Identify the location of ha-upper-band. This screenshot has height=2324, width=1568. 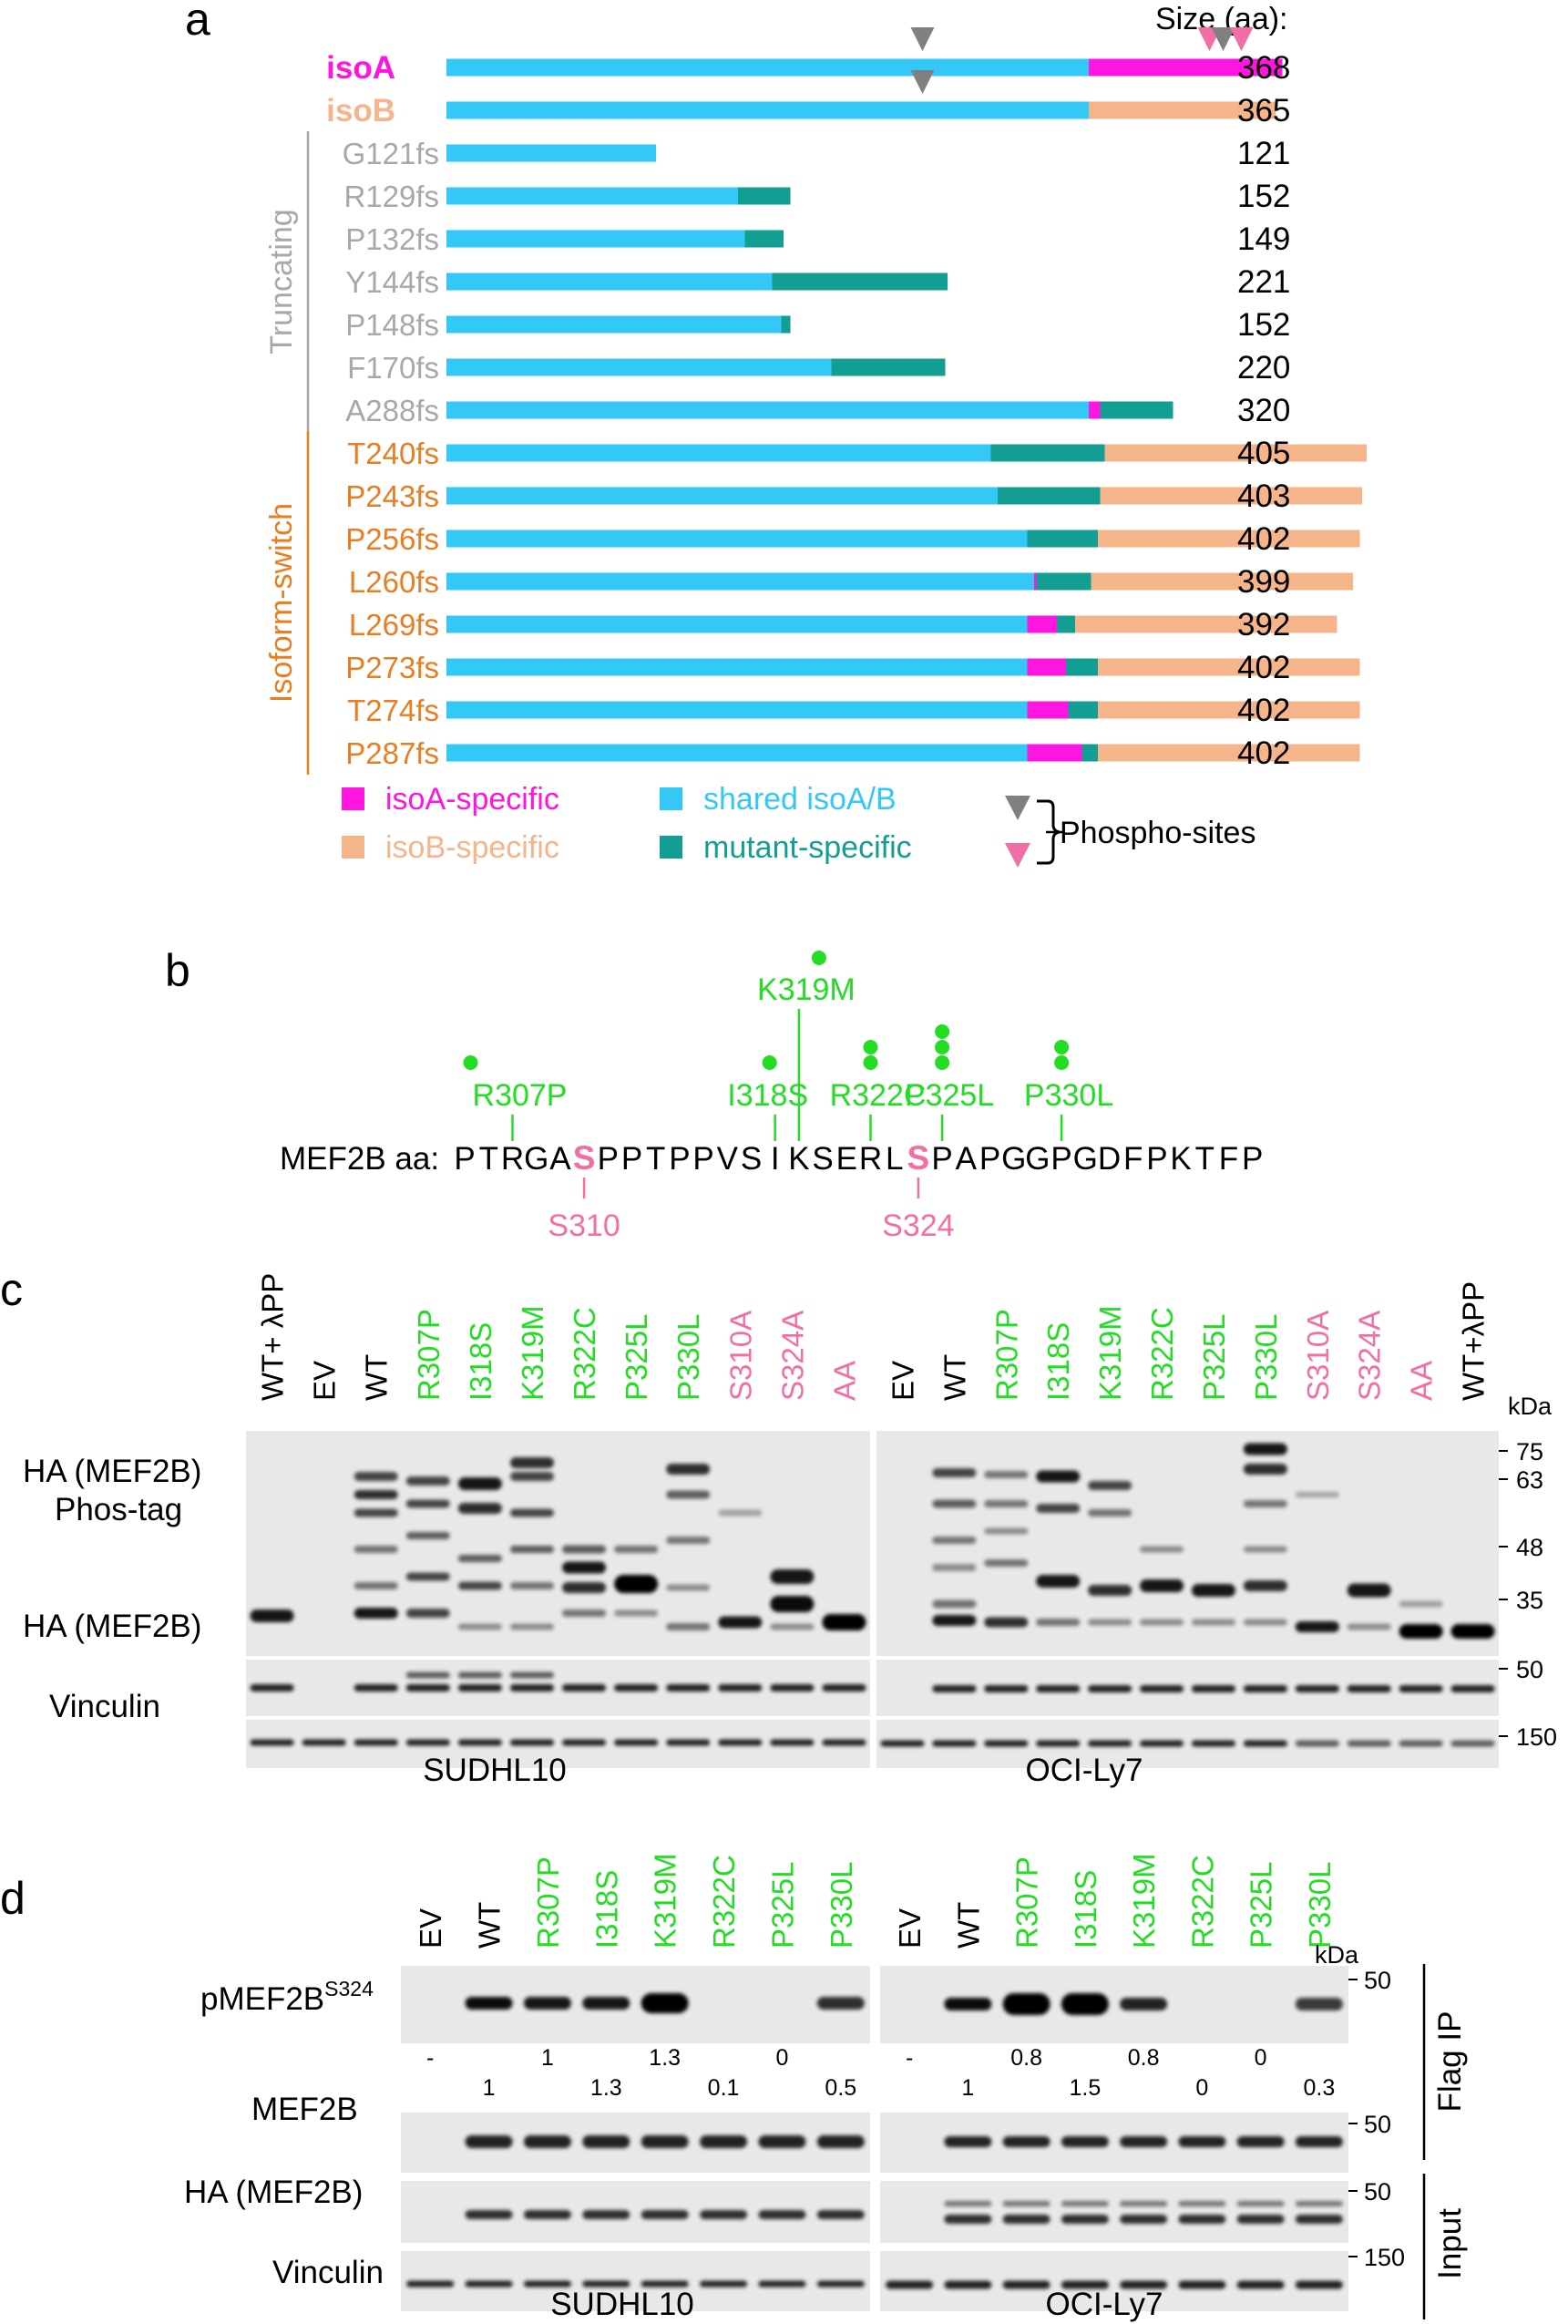
(427, 1675).